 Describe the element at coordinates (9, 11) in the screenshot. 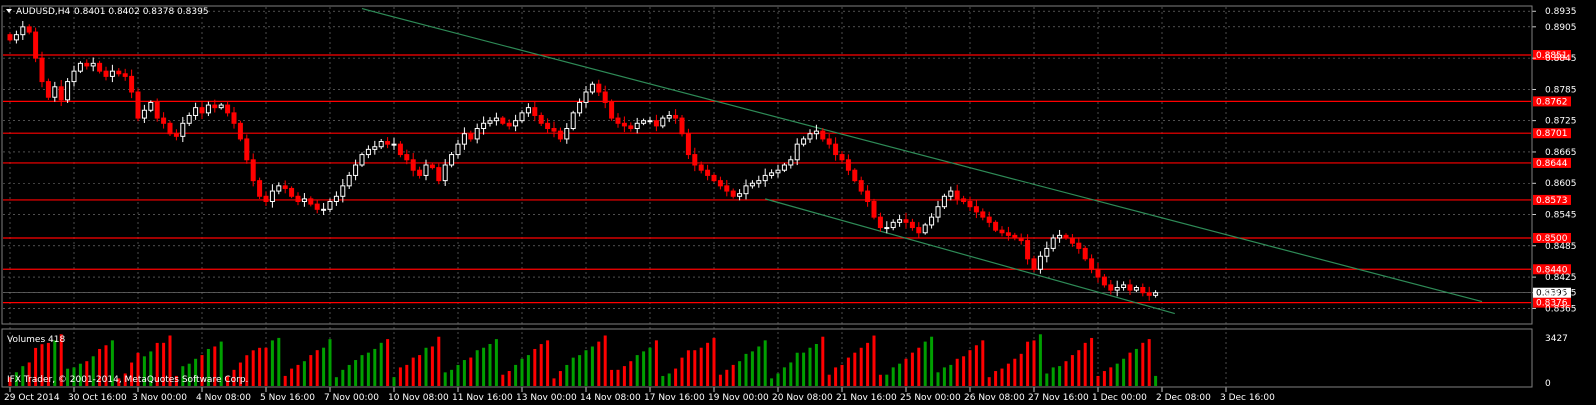

I see `collapse-triangle-icon` at that location.